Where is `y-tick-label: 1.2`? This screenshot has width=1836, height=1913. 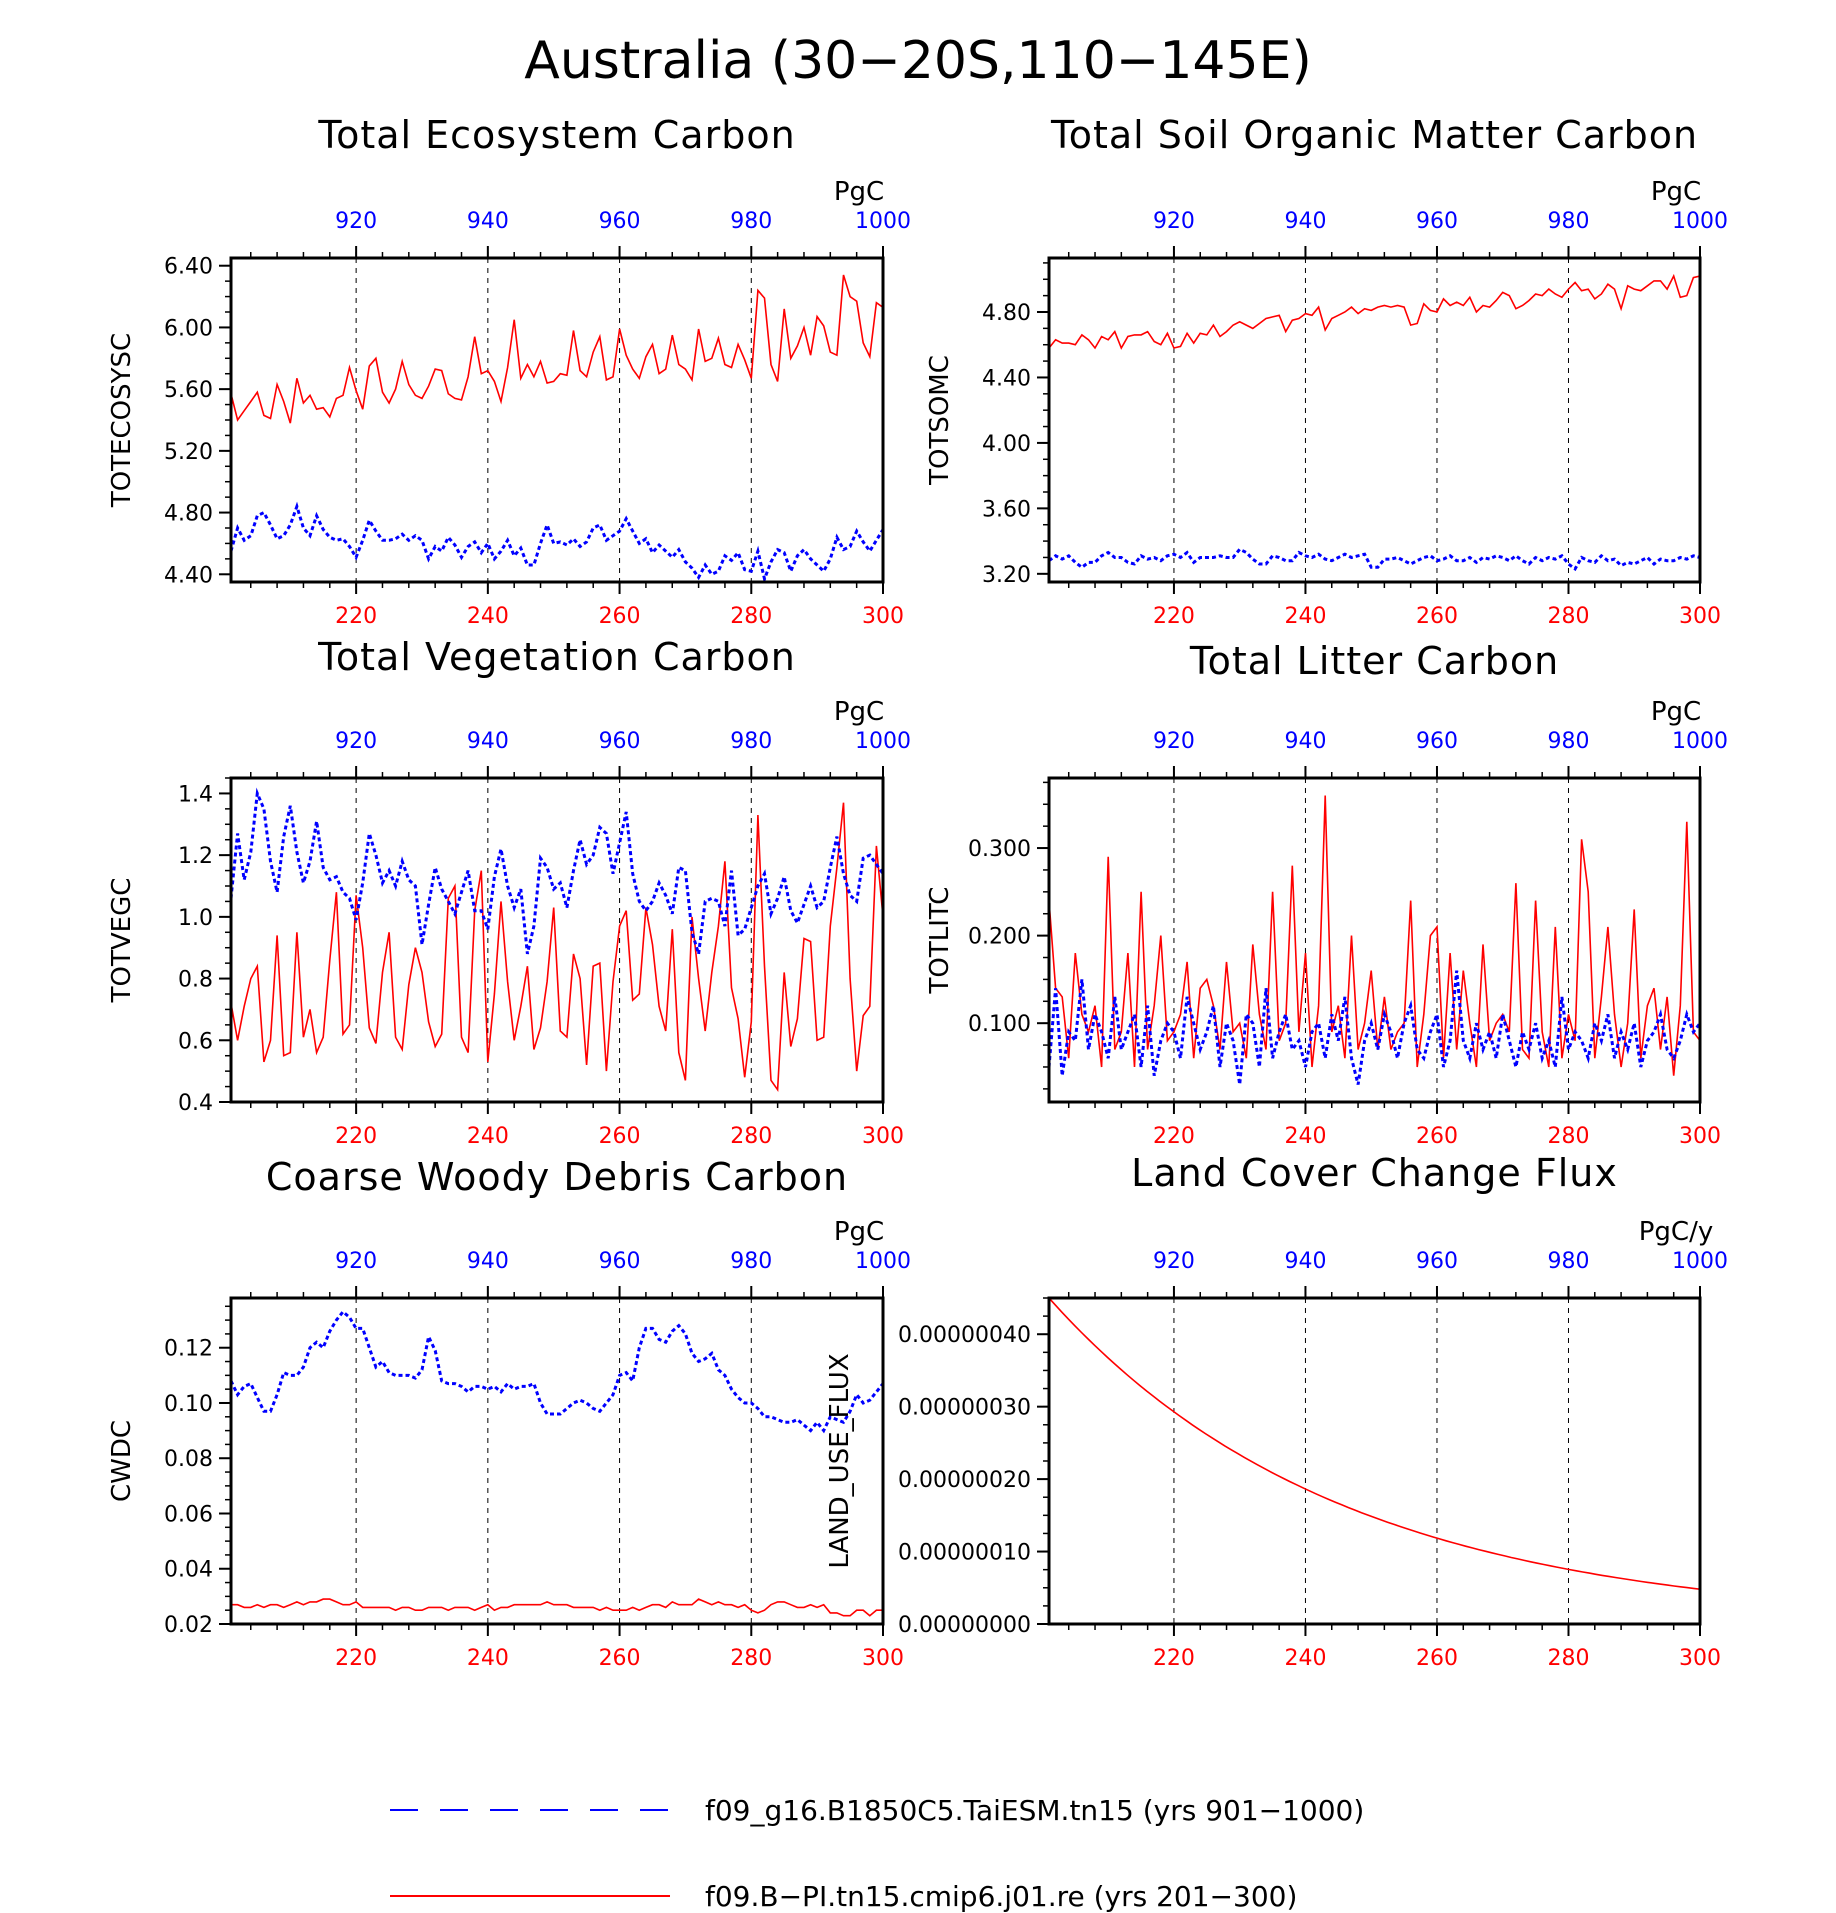 y-tick-label: 1.2 is located at coordinates (195, 856).